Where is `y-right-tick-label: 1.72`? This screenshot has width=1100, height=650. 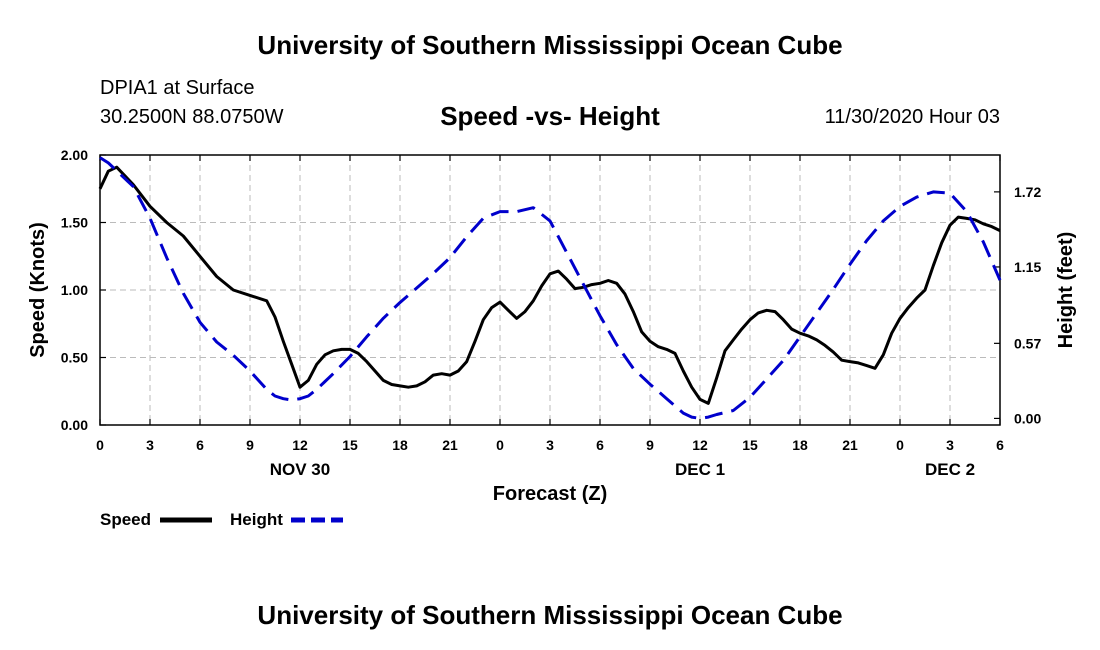 y-right-tick-label: 1.72 is located at coordinates (1027, 192).